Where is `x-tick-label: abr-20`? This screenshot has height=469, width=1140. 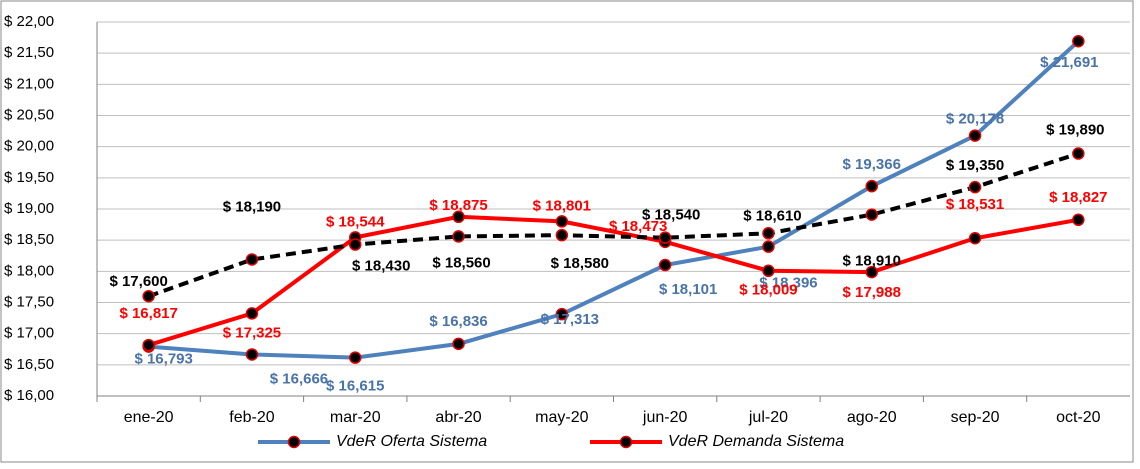 x-tick-label: abr-20 is located at coordinates (458, 417).